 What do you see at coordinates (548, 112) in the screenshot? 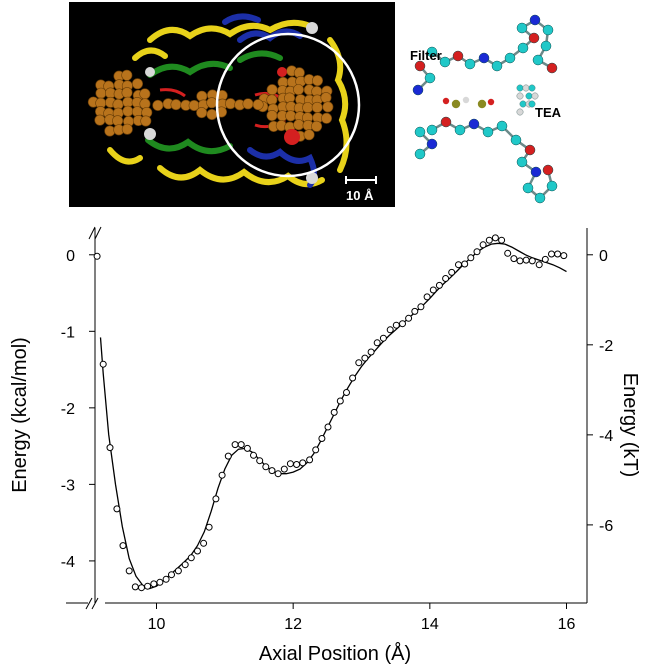
I see `tea-label: TEA` at bounding box center [548, 112].